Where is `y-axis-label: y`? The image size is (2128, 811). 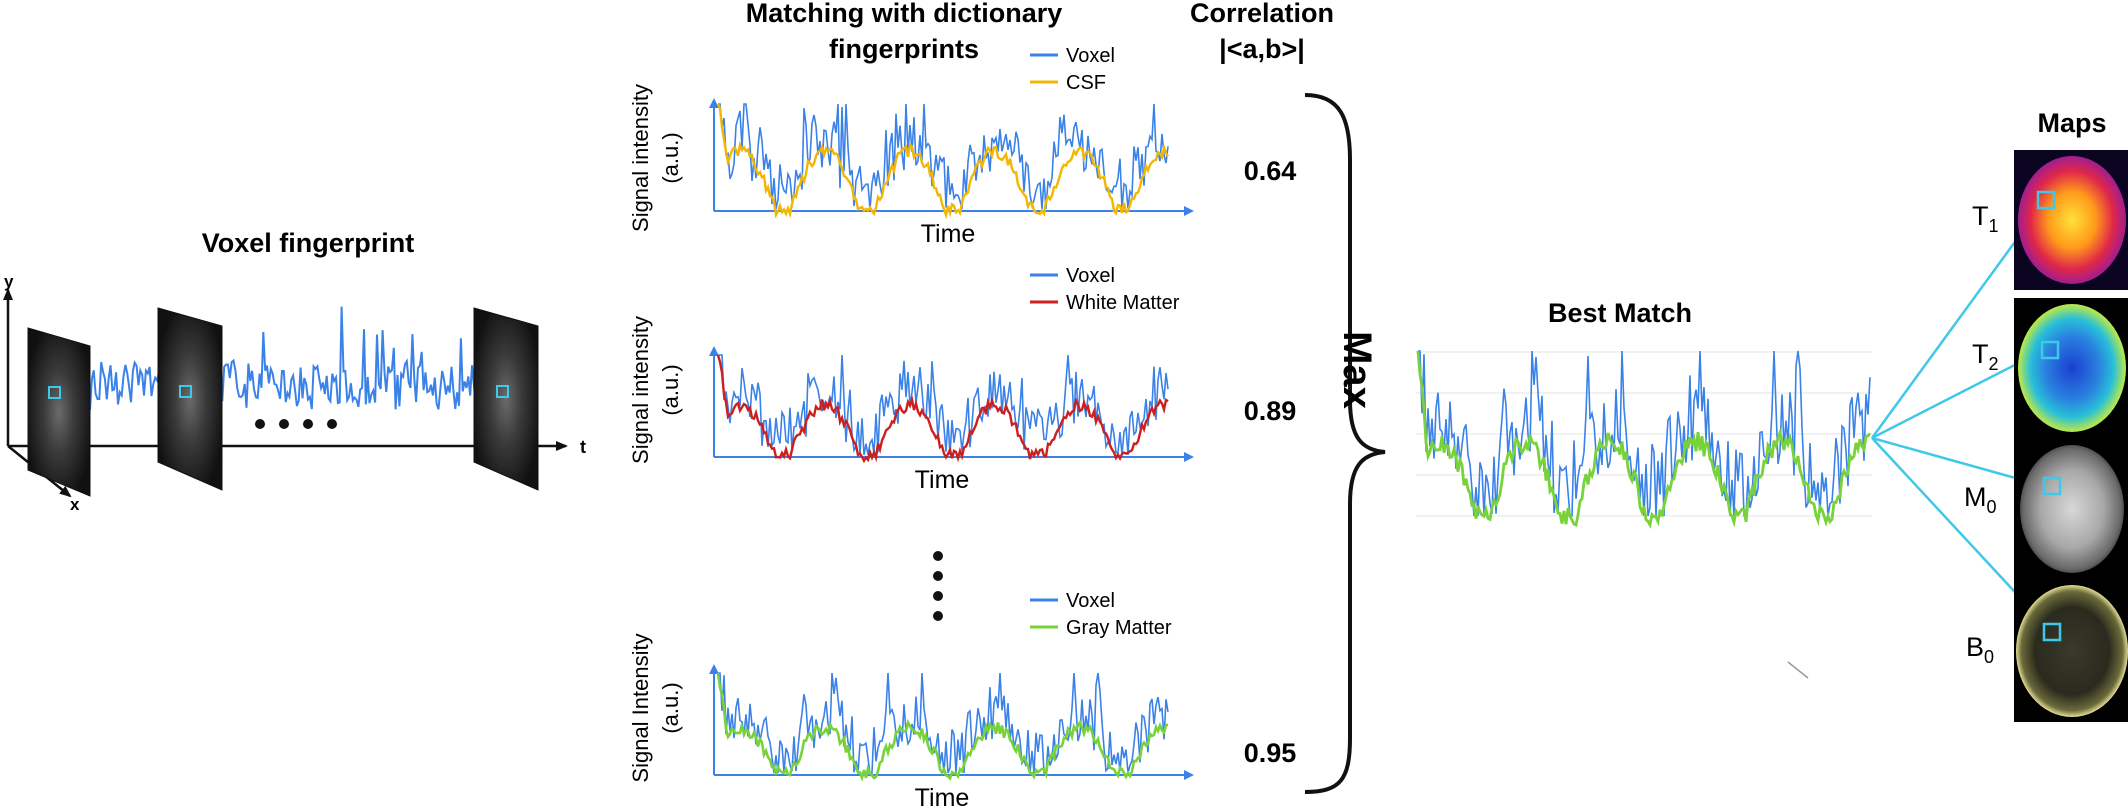 y-axis-label: y is located at coordinates (9, 281).